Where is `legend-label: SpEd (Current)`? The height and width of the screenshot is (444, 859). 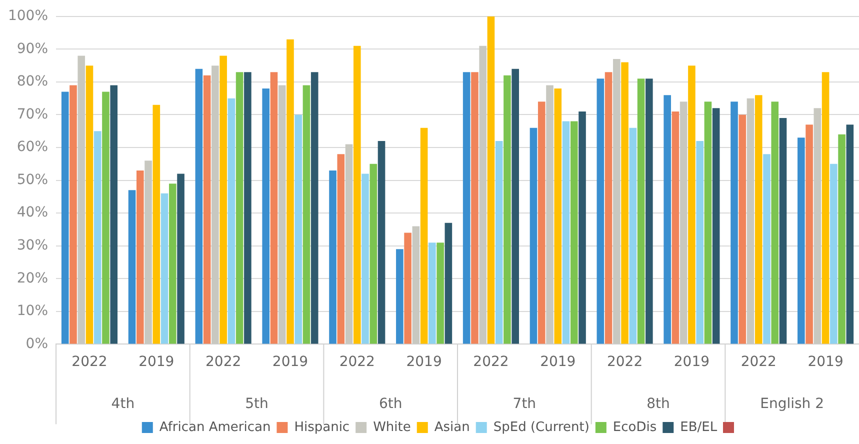
legend-label: SpEd (Current) is located at coordinates (541, 427).